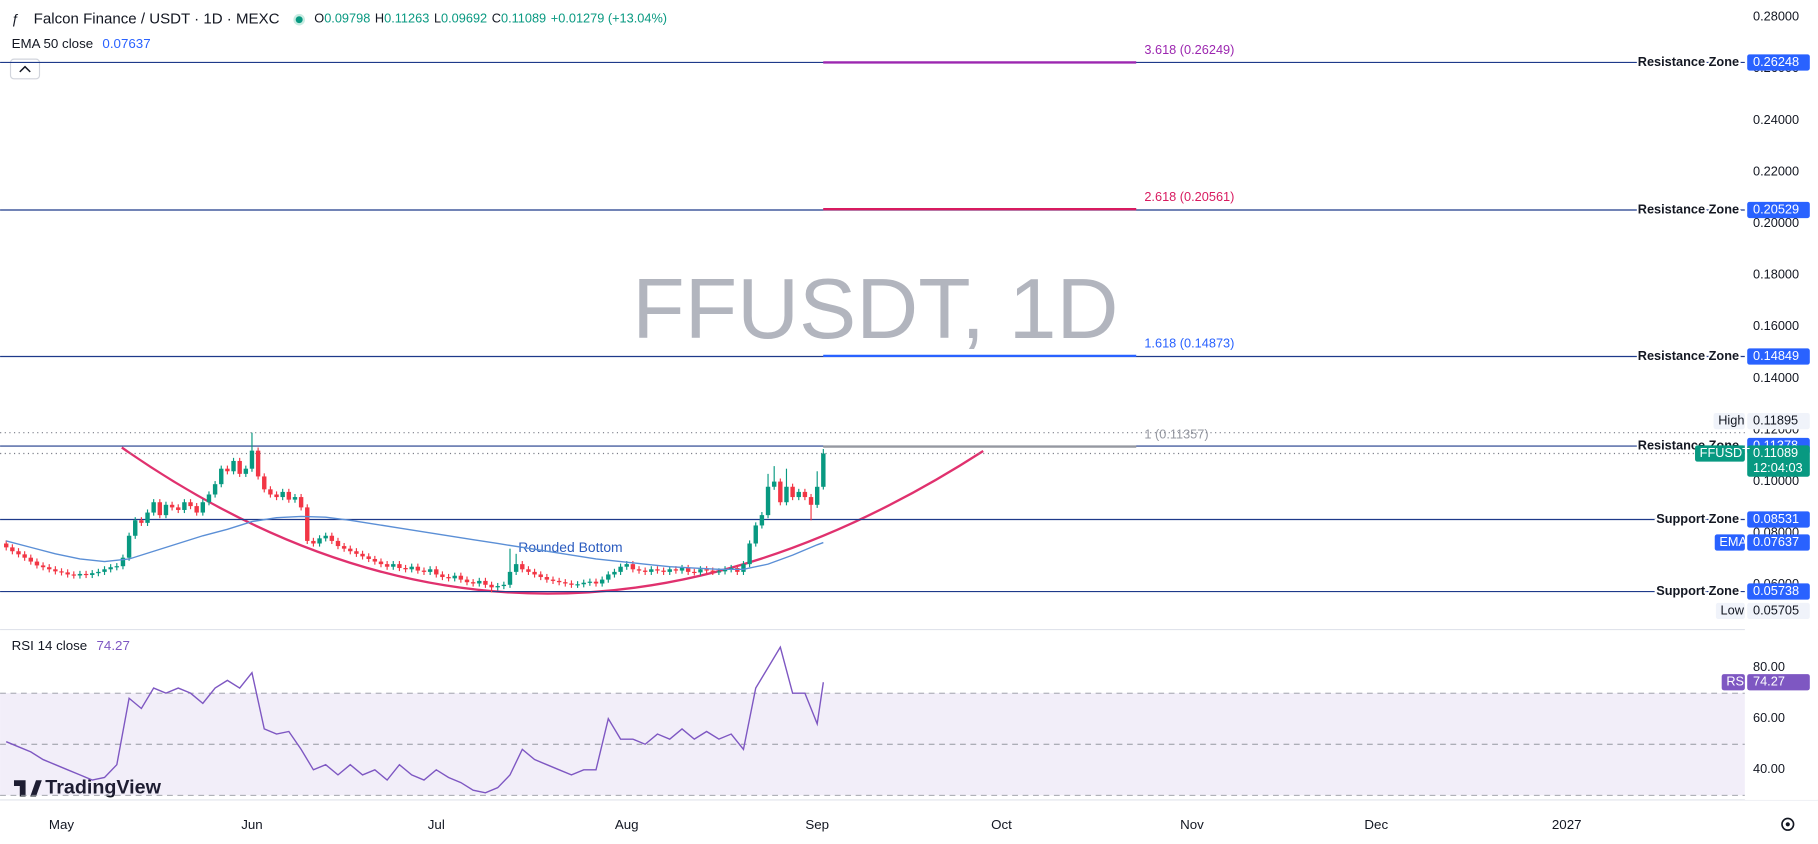 The width and height of the screenshot is (1818, 844). I want to click on zone-value: 0.14849, so click(1776, 355).